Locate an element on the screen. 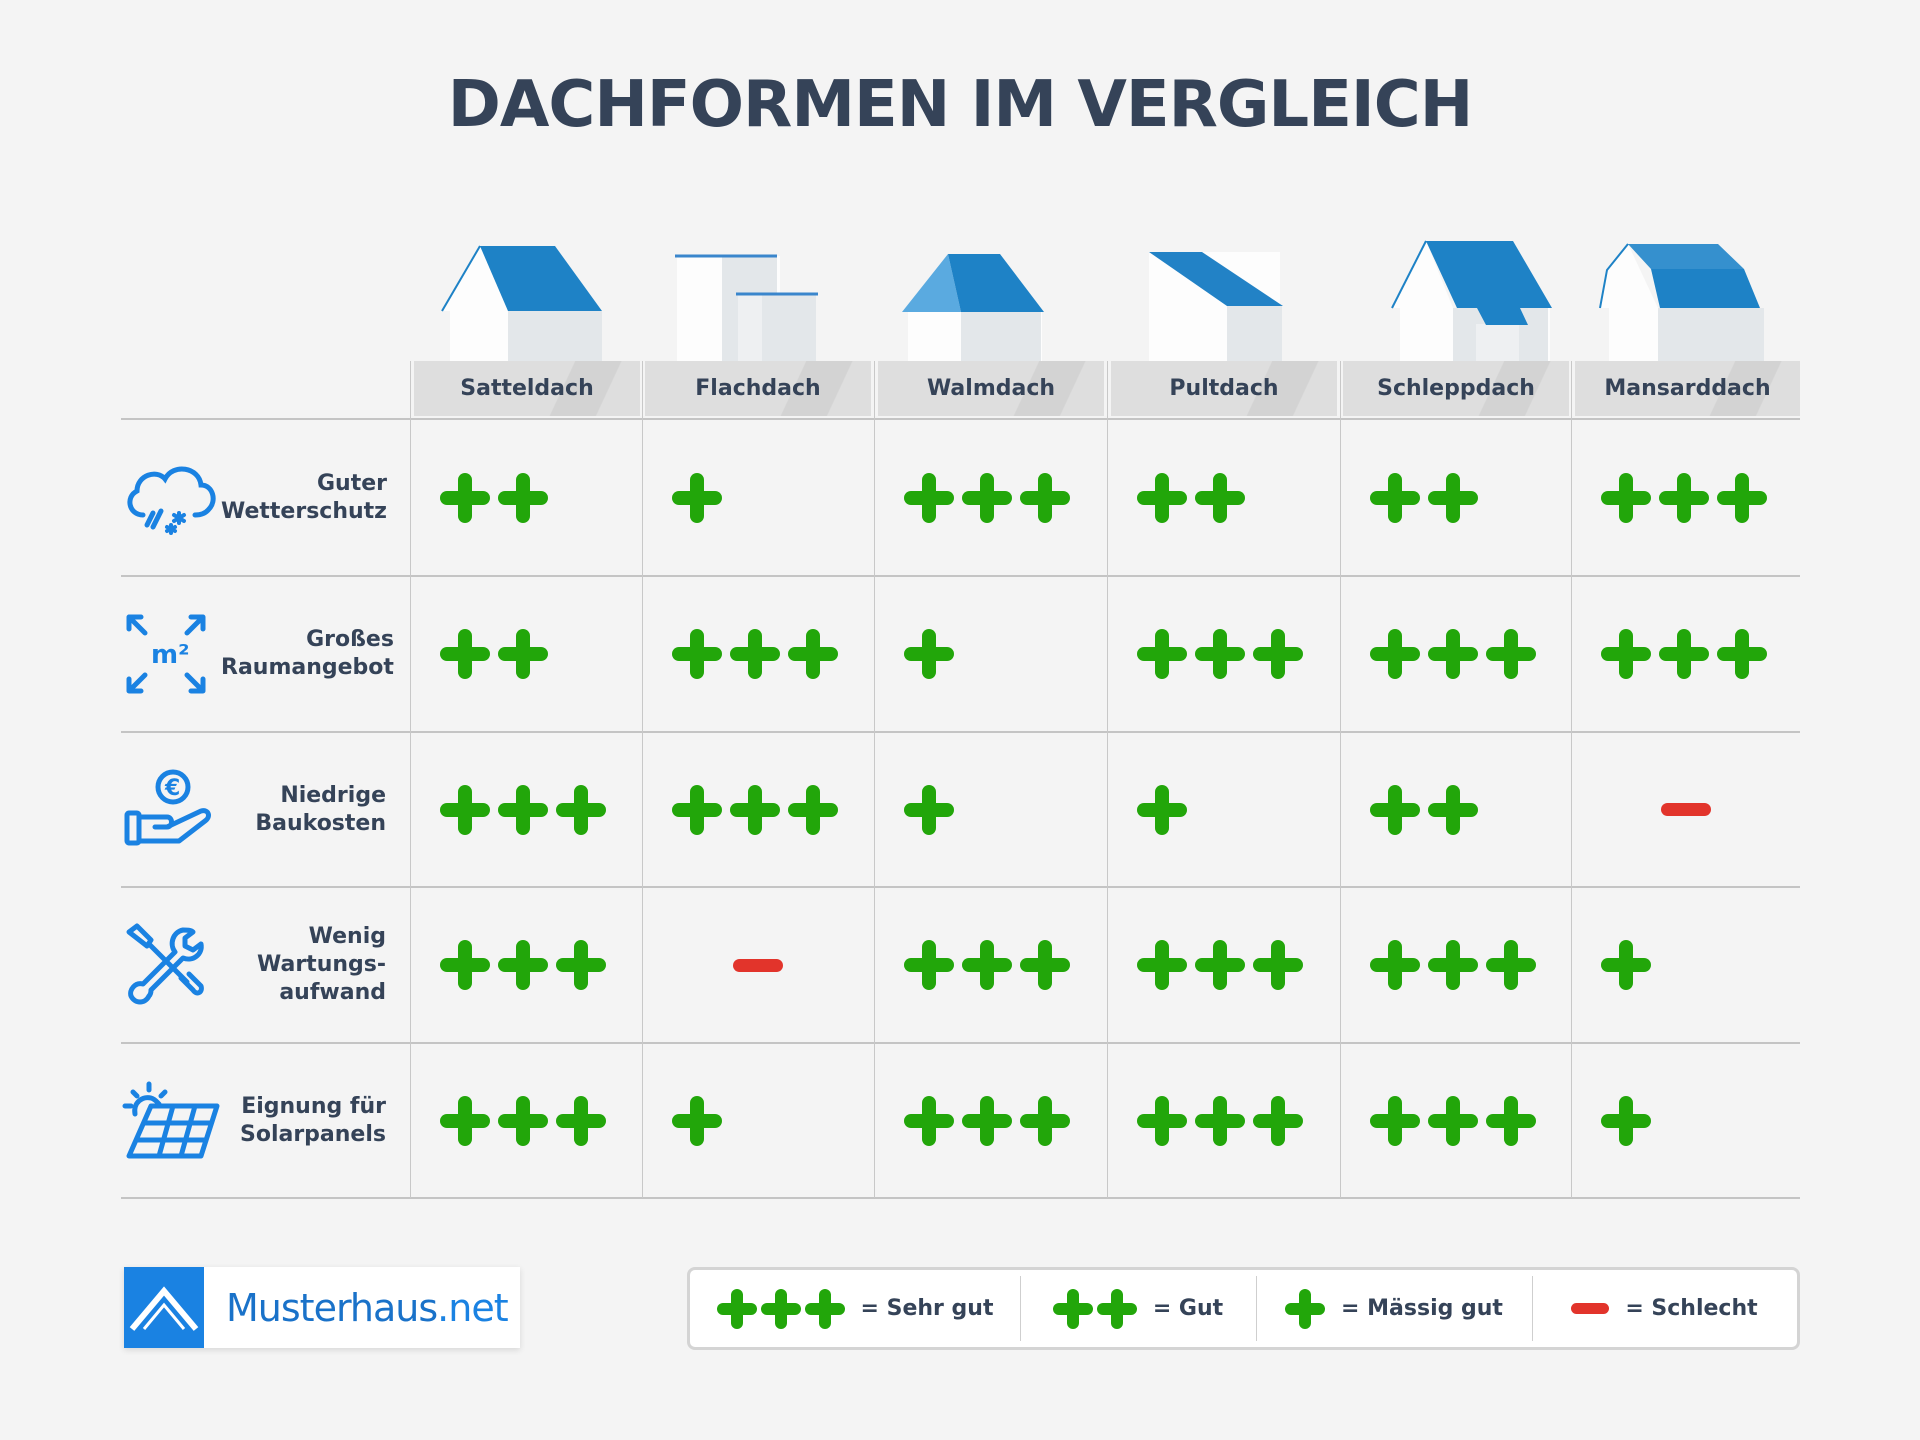  legend-item-sehr-gut: = Sehr gut is located at coordinates (855, 1308).